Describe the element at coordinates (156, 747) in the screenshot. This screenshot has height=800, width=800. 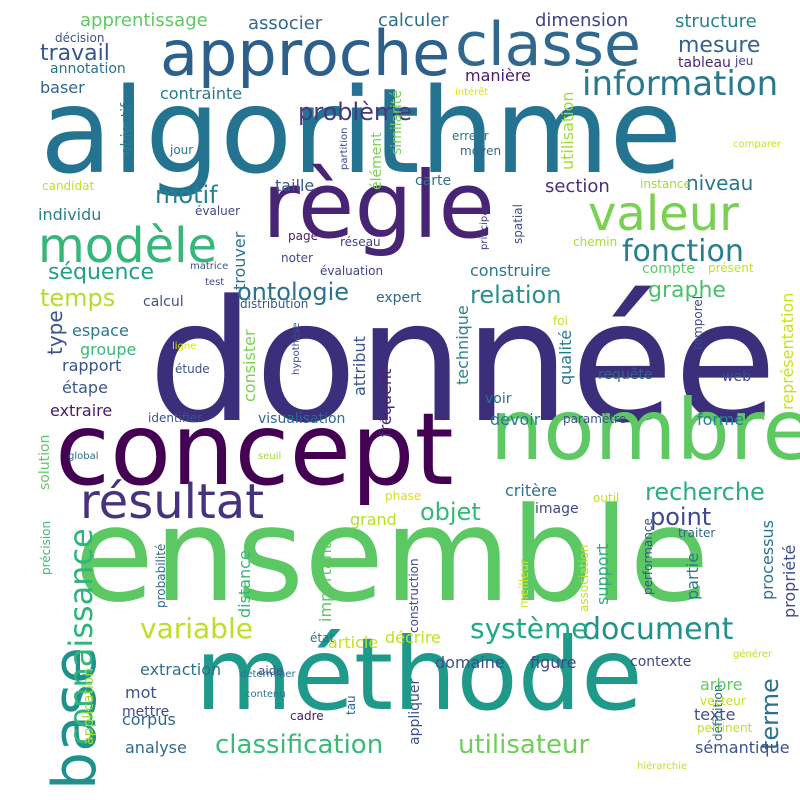
I see `word-analyse: analyse` at that location.